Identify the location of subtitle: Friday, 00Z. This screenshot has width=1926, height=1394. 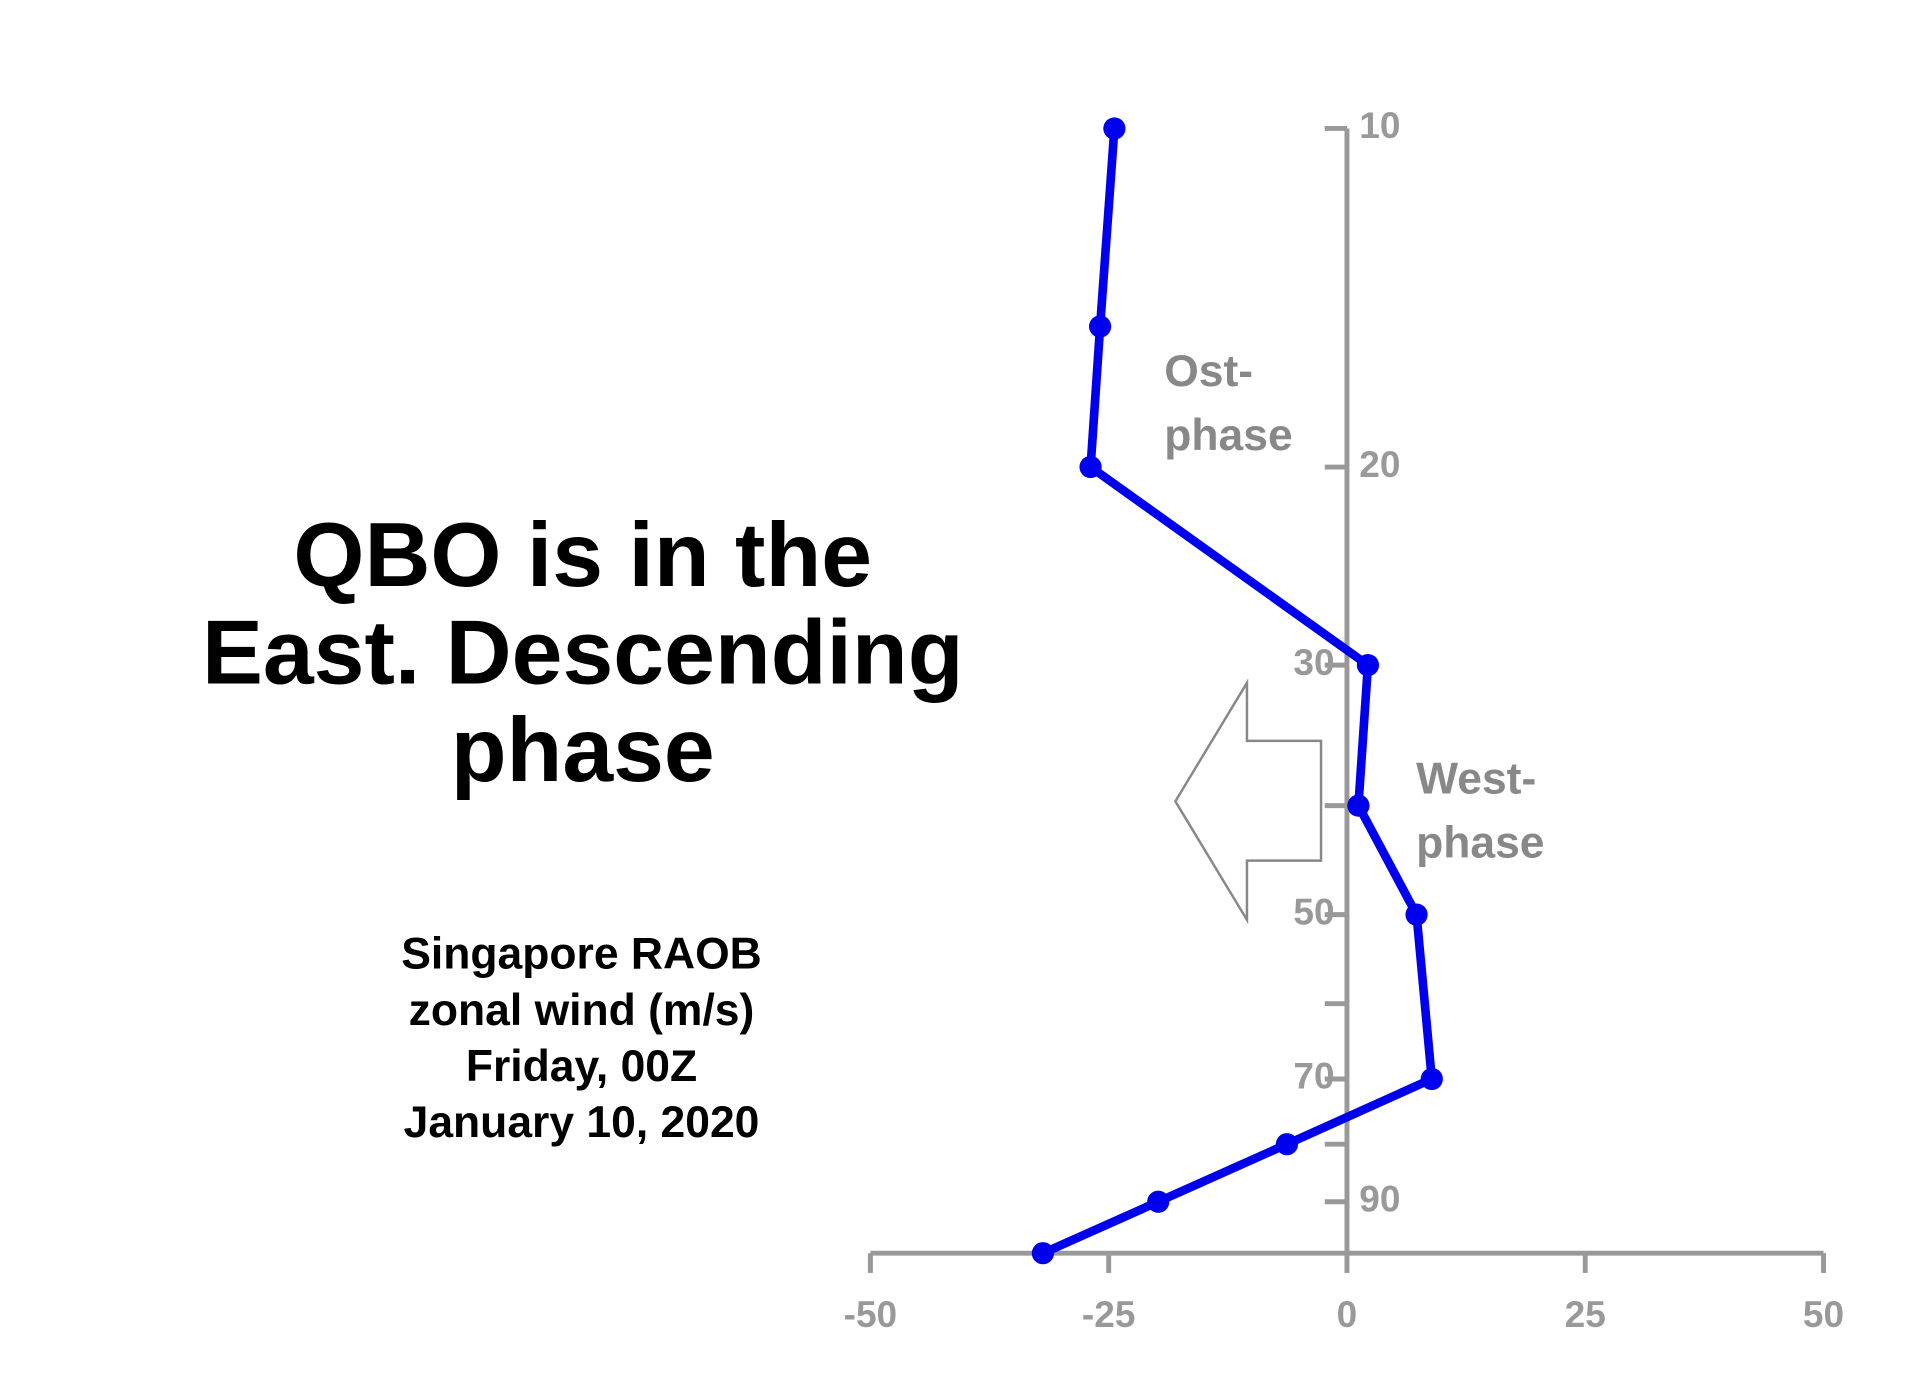
(581, 1066).